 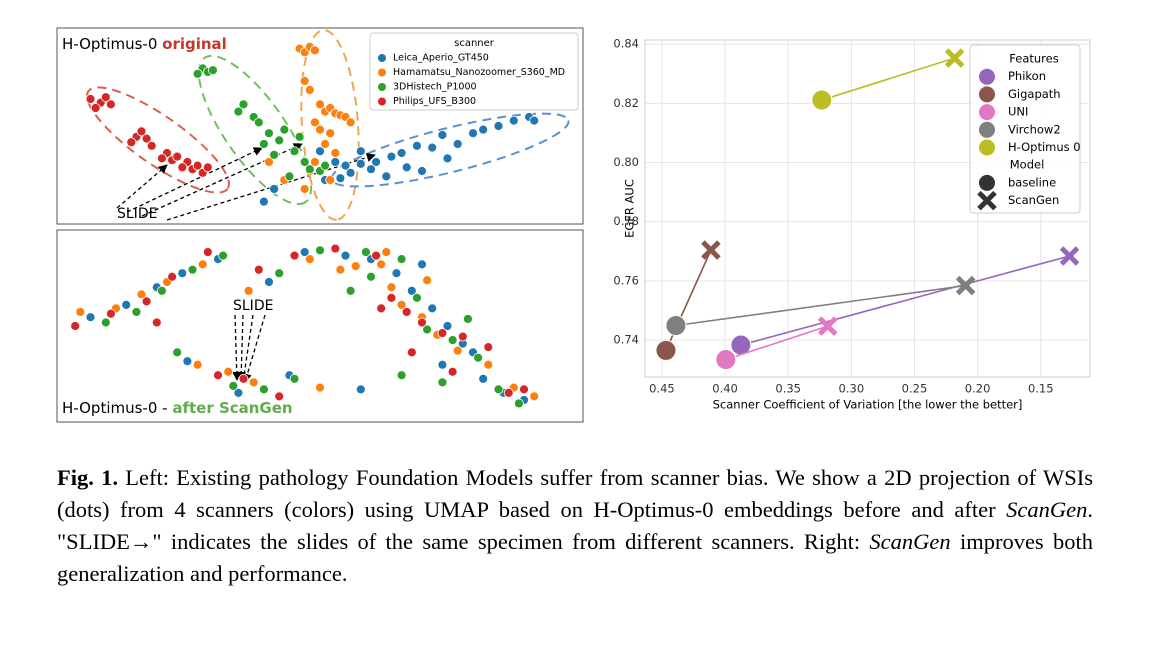 What do you see at coordinates (232, 408) in the screenshot?
I see `title-emph: after ScanGen` at bounding box center [232, 408].